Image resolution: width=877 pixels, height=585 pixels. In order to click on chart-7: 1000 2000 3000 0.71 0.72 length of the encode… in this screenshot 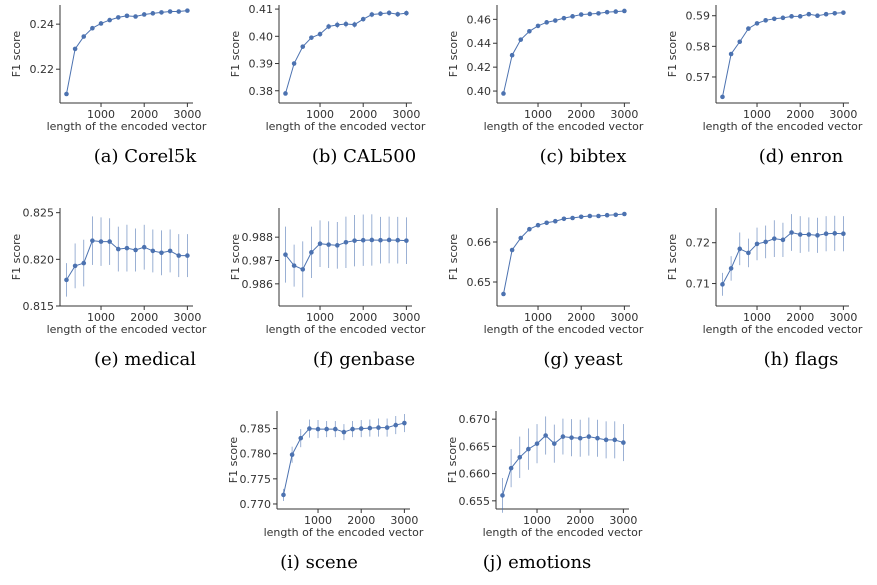, I will do `click(764, 272)`.